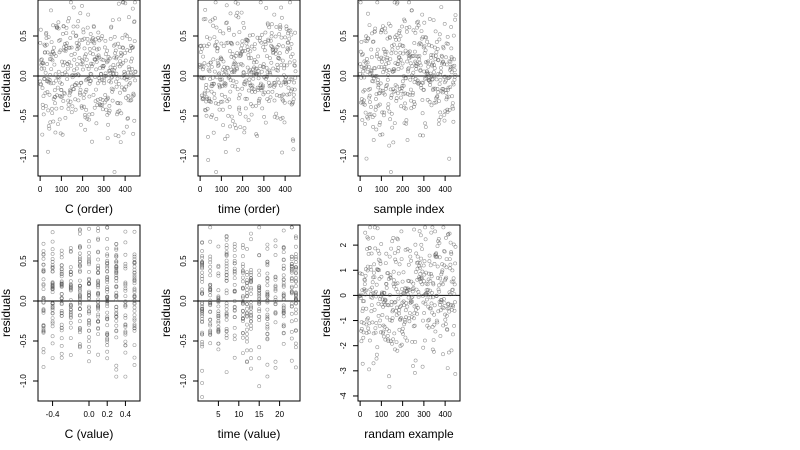 The image size is (800, 450). What do you see at coordinates (409, 88) in the screenshot?
I see `plot-frame` at bounding box center [409, 88].